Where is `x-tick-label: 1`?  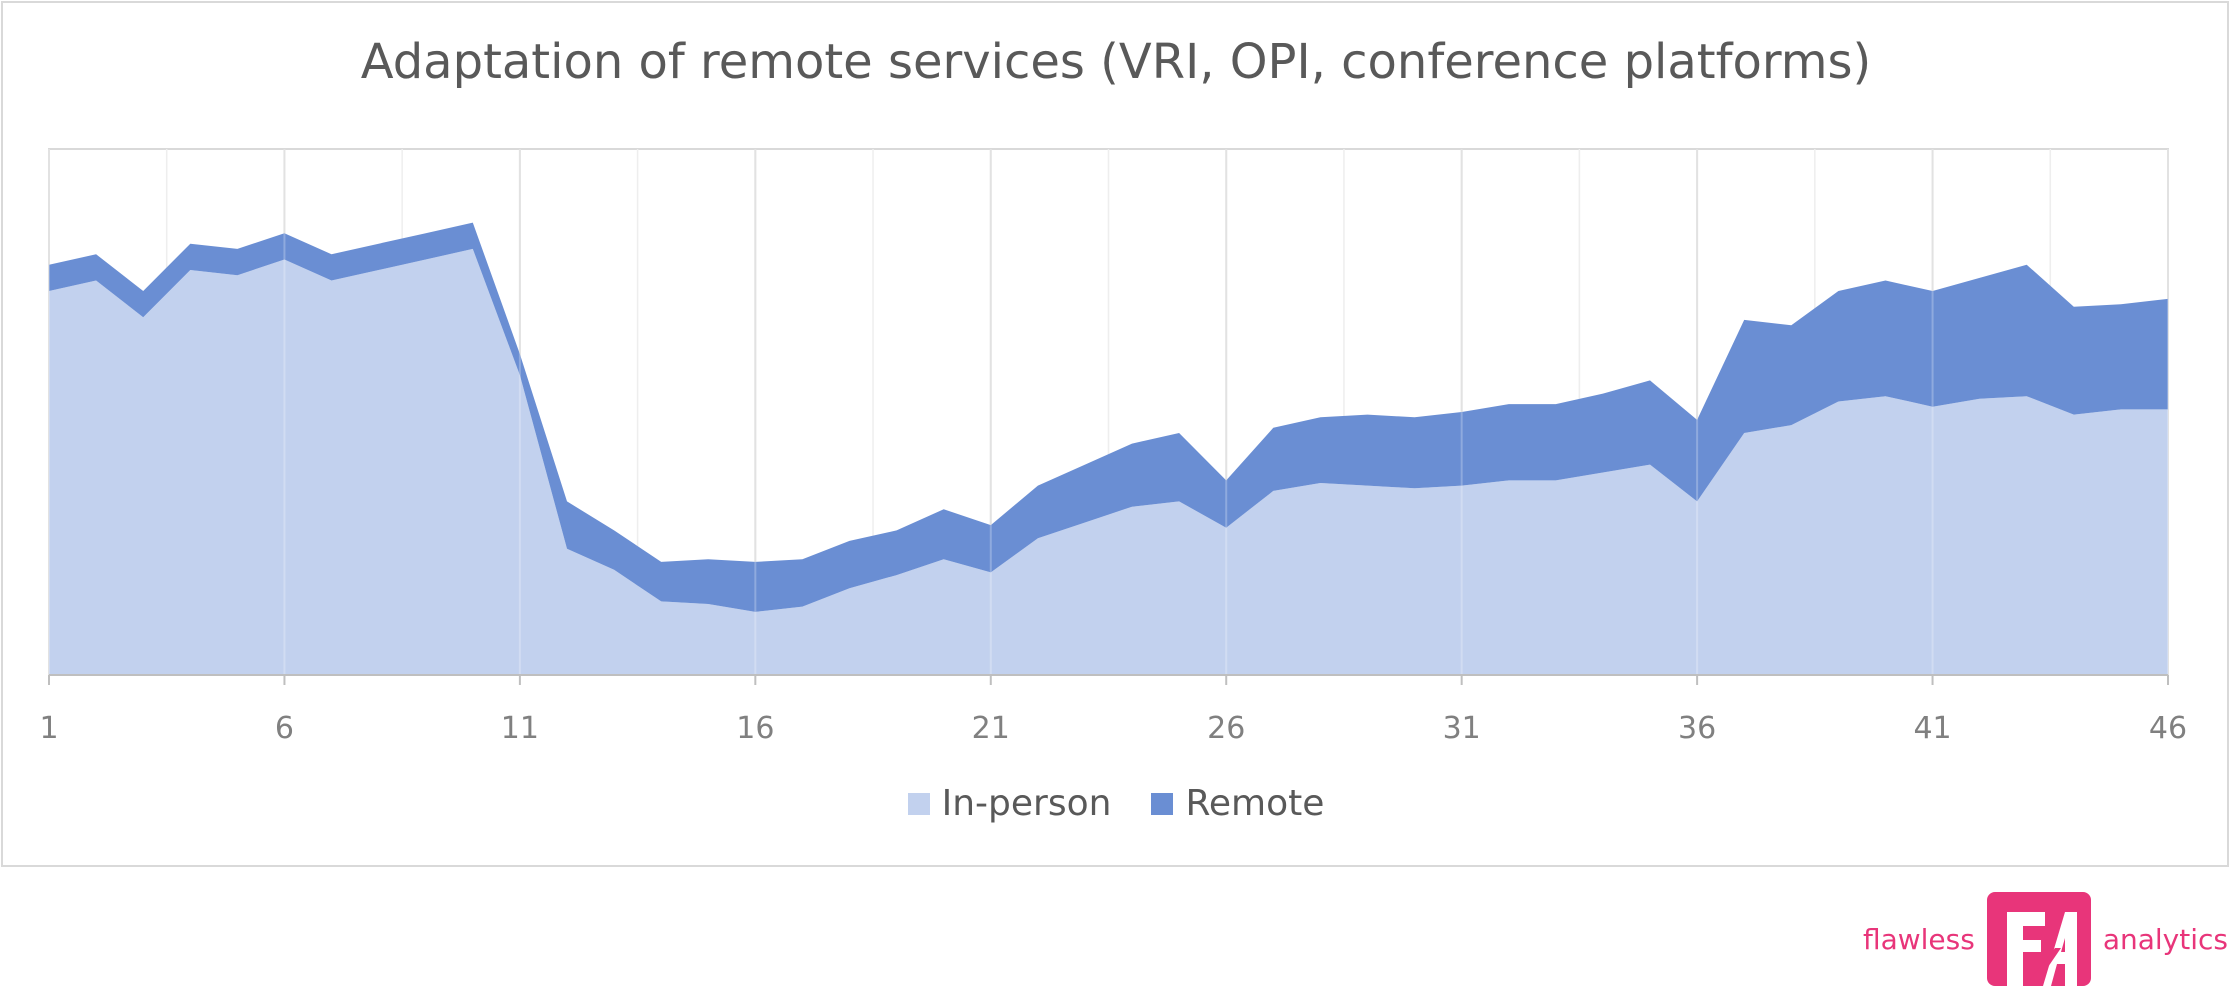 x-tick-label: 1 is located at coordinates (48, 728).